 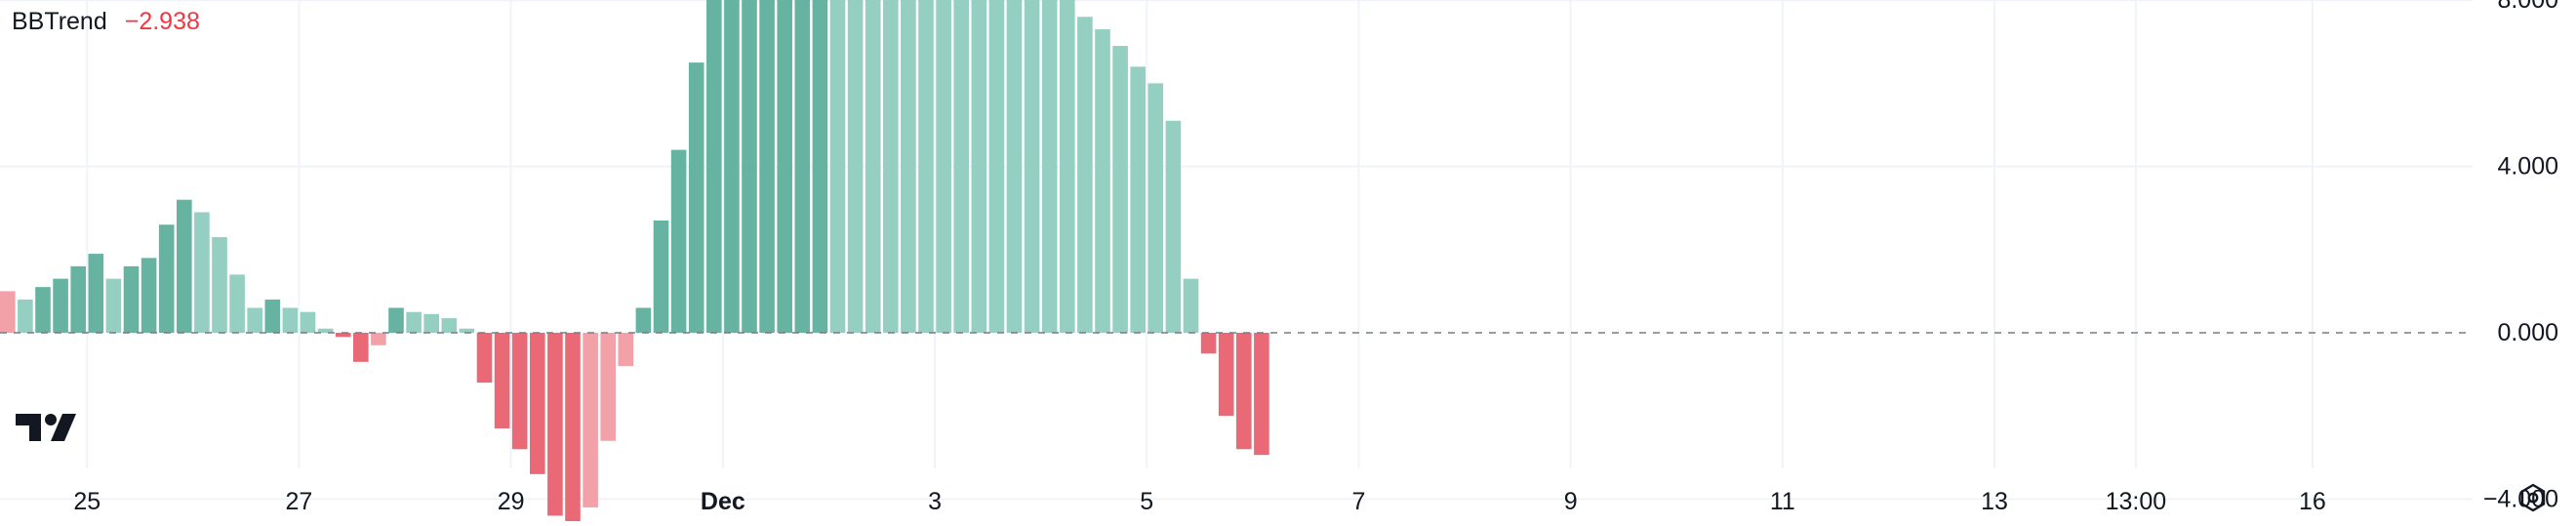 What do you see at coordinates (2527, 7) in the screenshot?
I see `y-tick-label: 8.000` at bounding box center [2527, 7].